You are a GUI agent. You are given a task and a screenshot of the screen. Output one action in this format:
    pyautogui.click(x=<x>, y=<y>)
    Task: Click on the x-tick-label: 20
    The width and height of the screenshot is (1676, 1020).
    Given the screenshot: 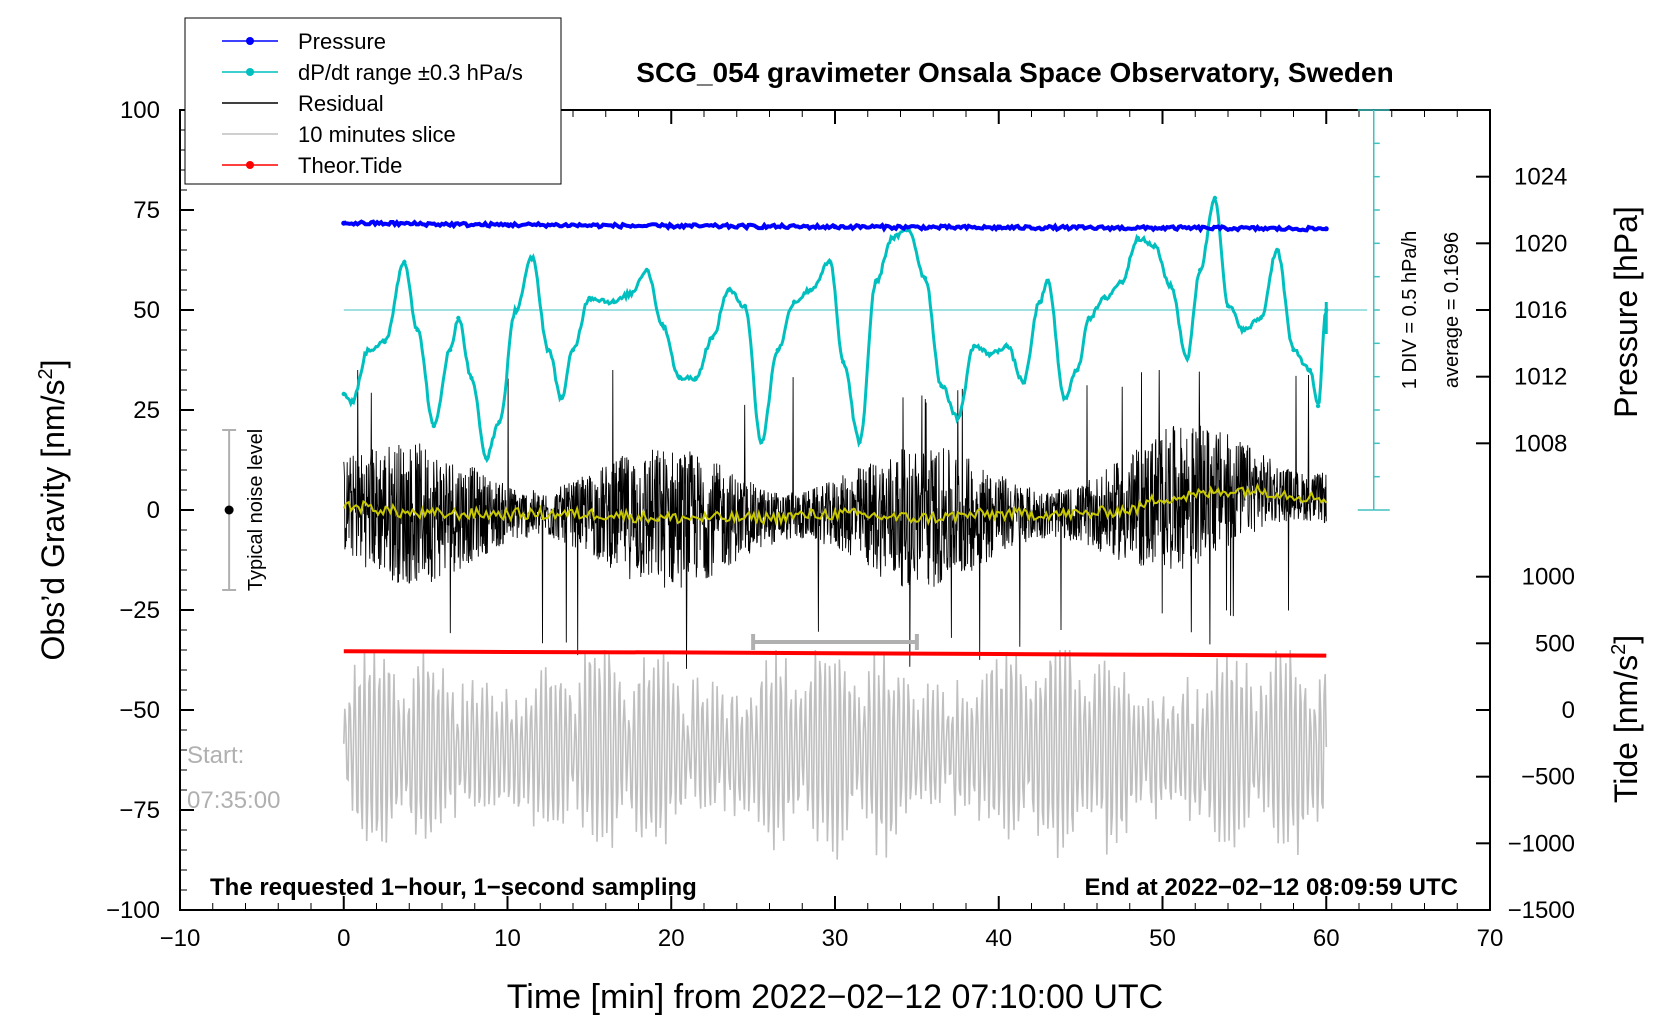 What is the action you would take?
    pyautogui.click(x=671, y=938)
    